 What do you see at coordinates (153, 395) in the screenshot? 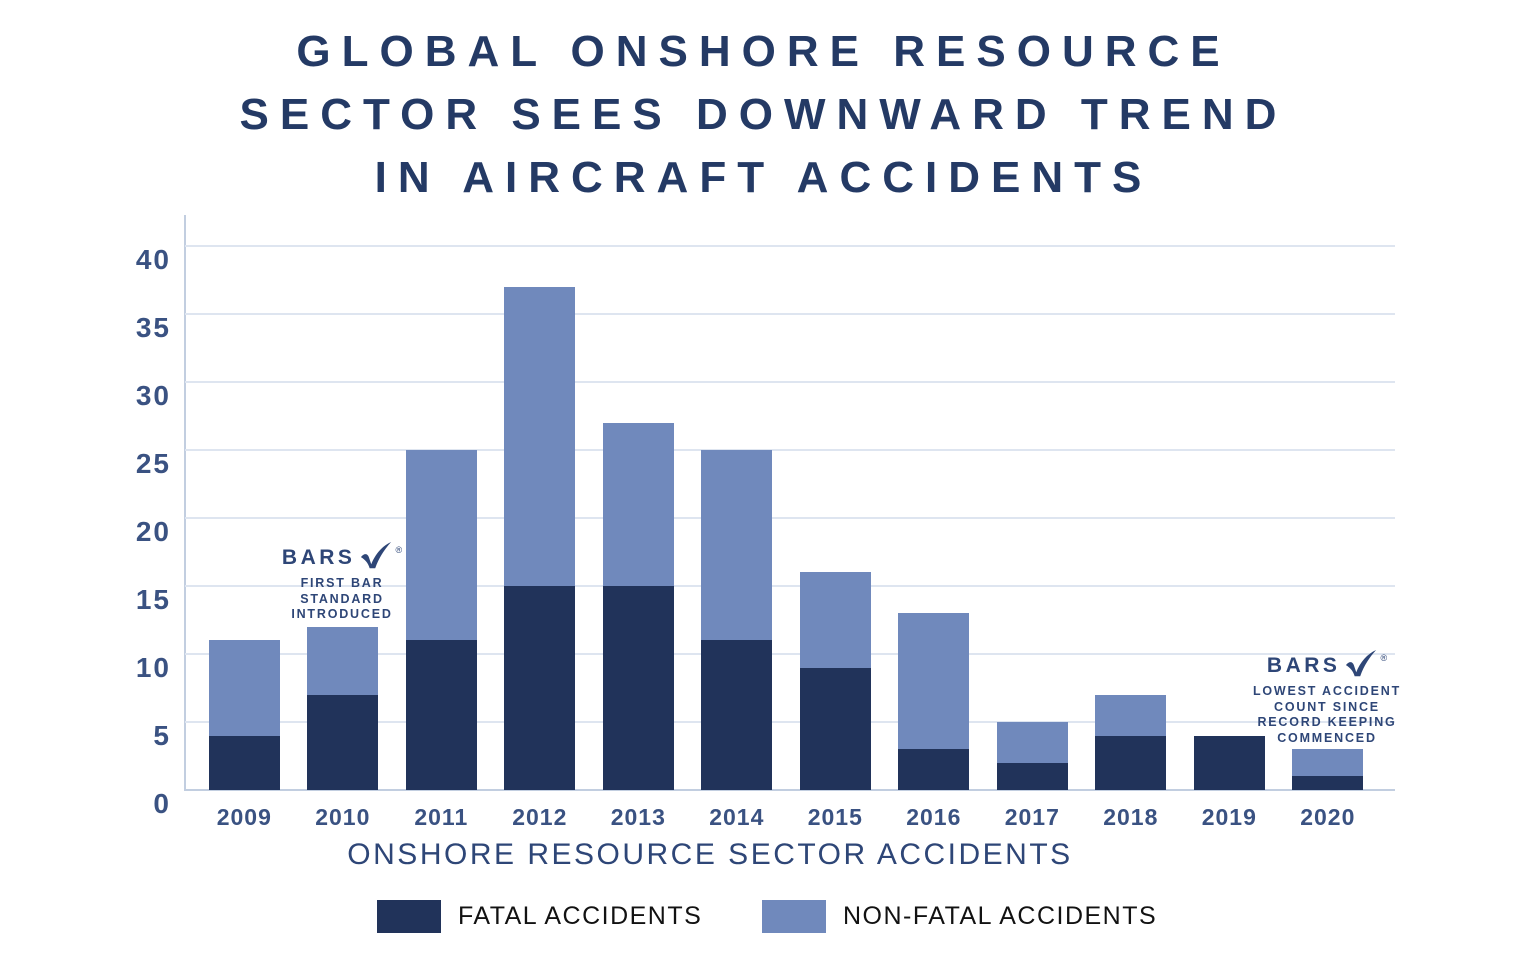
I see `y-tick-label-30: 30` at bounding box center [153, 395].